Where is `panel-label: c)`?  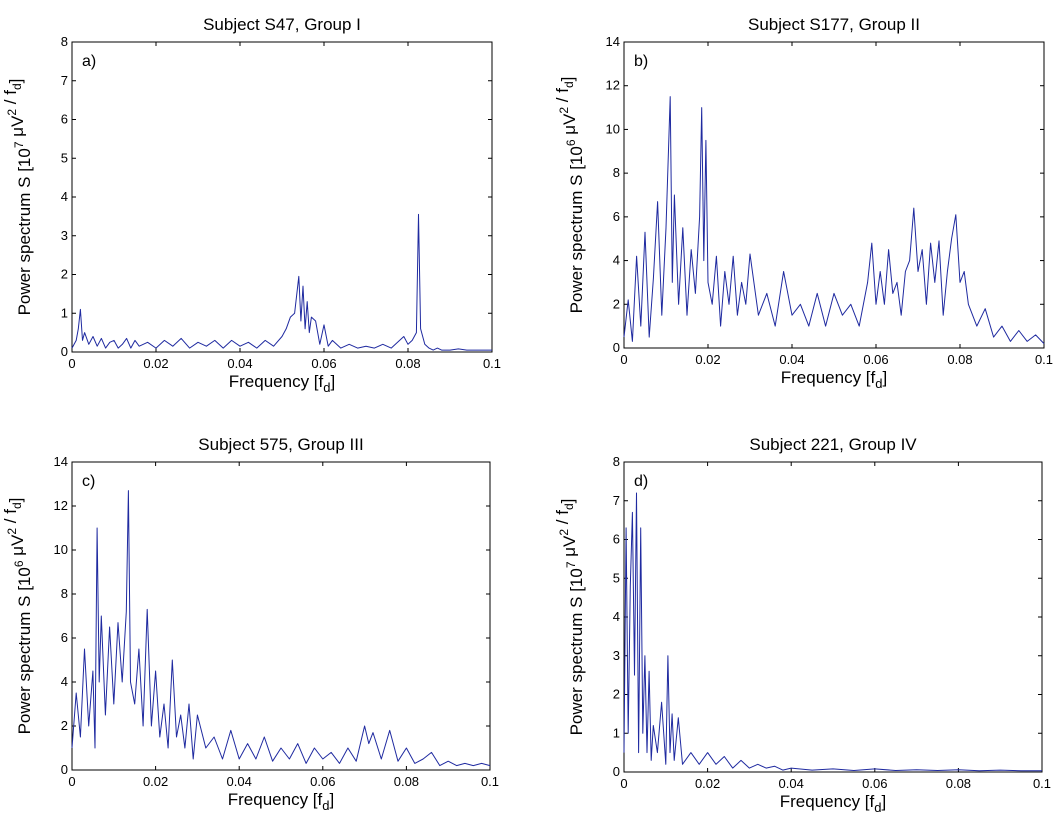
panel-label: c) is located at coordinates (88, 481).